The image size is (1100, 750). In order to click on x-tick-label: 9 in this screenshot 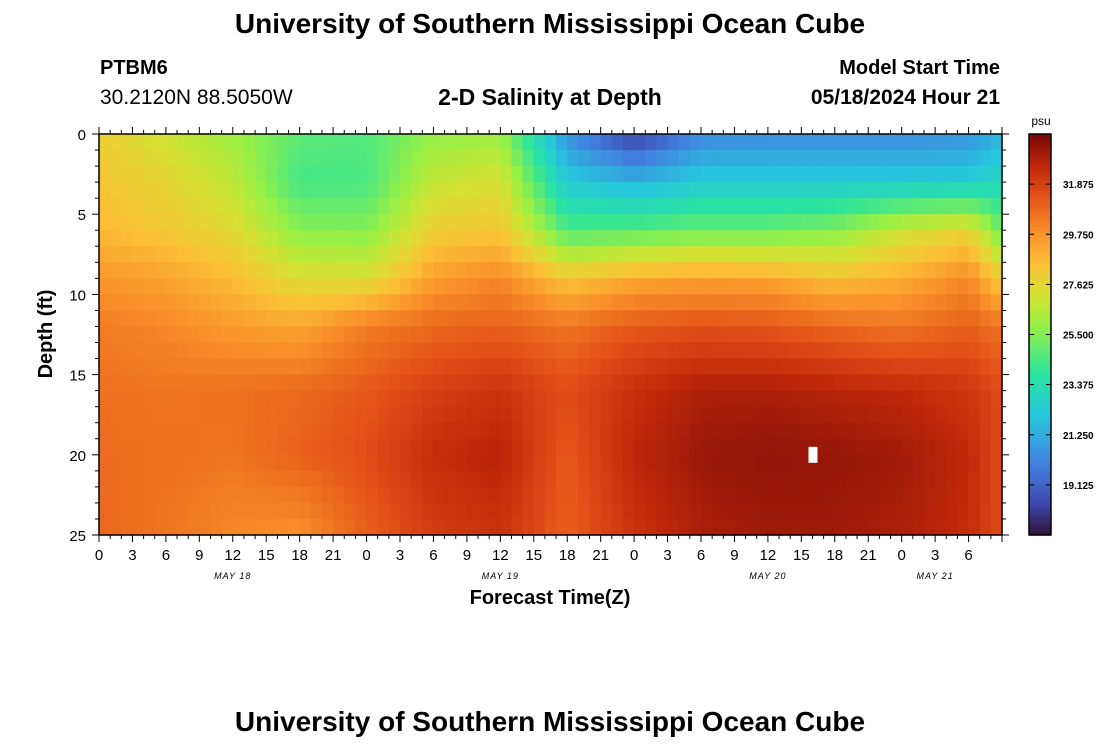, I will do `click(467, 555)`.